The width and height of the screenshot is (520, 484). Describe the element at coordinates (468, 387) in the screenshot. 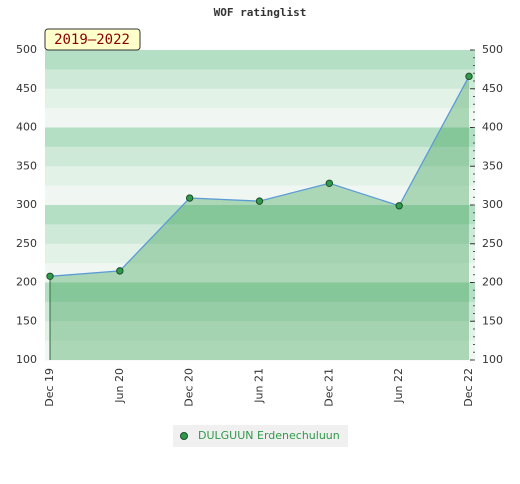

I see `x-tick-label: Dec 22` at that location.